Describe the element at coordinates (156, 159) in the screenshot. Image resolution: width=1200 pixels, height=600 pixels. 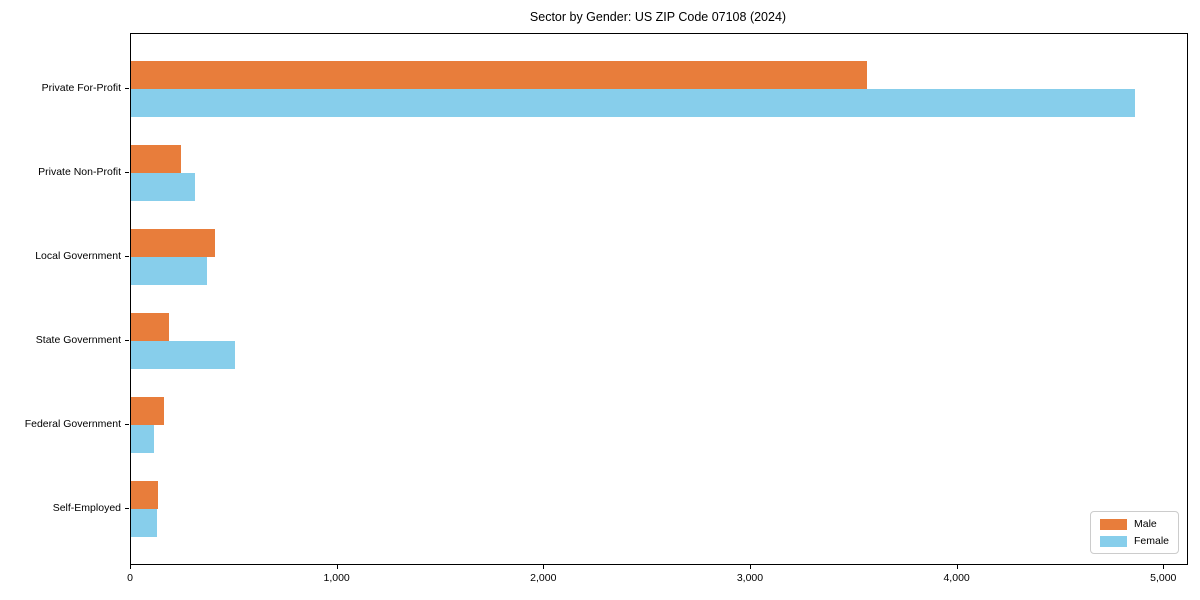
I see `bar-male-private-non-profit` at that location.